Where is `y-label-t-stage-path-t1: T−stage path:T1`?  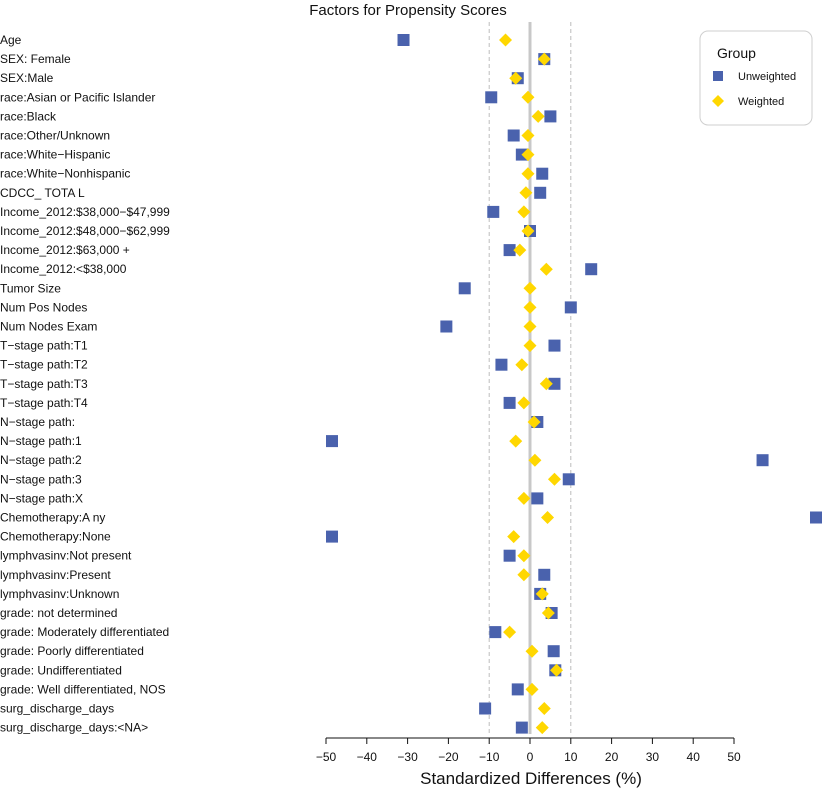
y-label-t-stage-path-t1: T−stage path:T1 is located at coordinates (44, 346).